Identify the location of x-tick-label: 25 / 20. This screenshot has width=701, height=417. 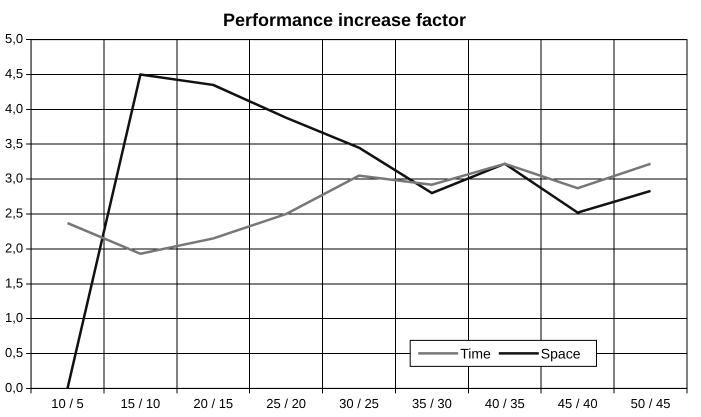
(286, 403).